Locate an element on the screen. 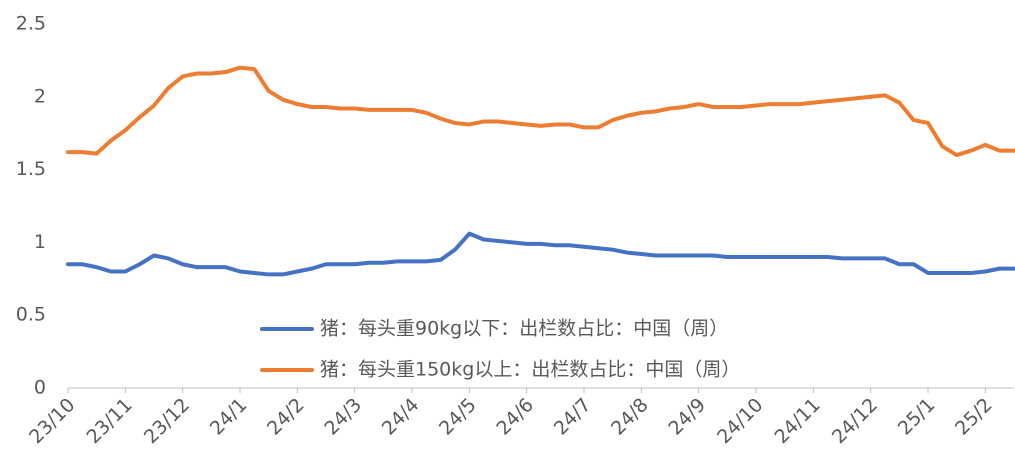 Image resolution: width=1015 pixels, height=468 pixels. x-tick-label: 24/2 is located at coordinates (286, 417).